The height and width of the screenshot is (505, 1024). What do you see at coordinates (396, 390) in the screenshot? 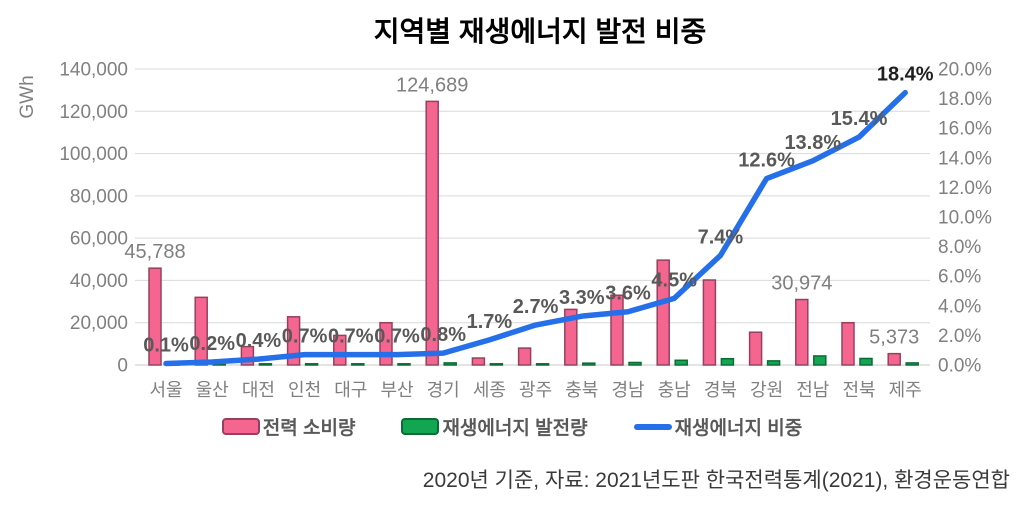
I see `x-axis-category-label: 부산` at bounding box center [396, 390].